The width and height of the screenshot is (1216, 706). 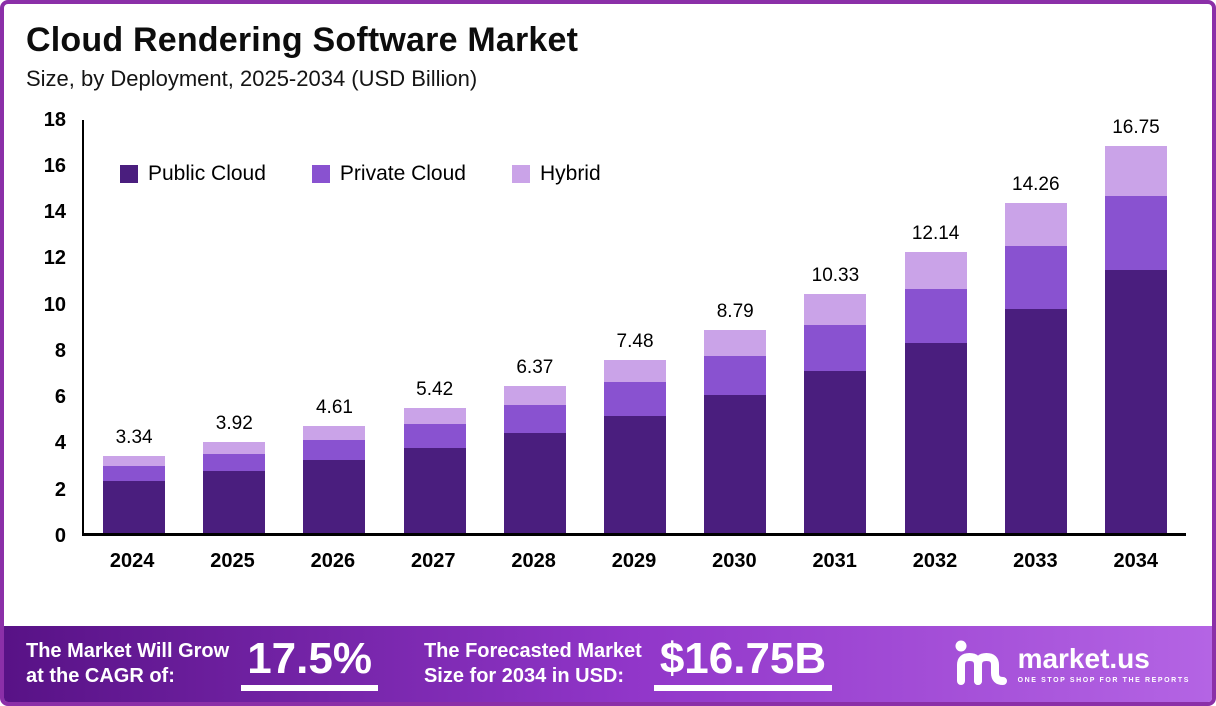 I want to click on legend-item: Private Cloud, so click(x=388, y=173).